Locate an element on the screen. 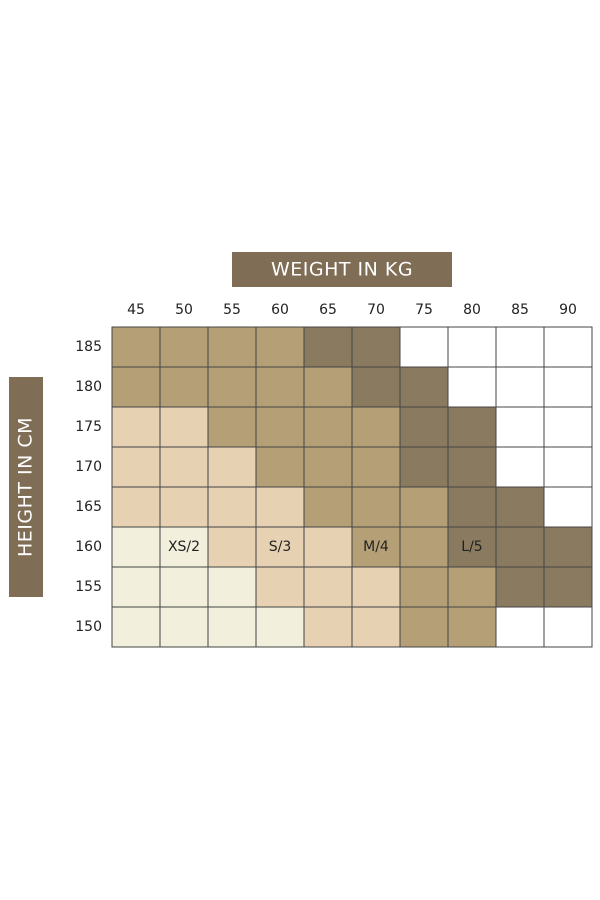 This screenshot has height=900, width=600. column-label: 80 is located at coordinates (472, 310).